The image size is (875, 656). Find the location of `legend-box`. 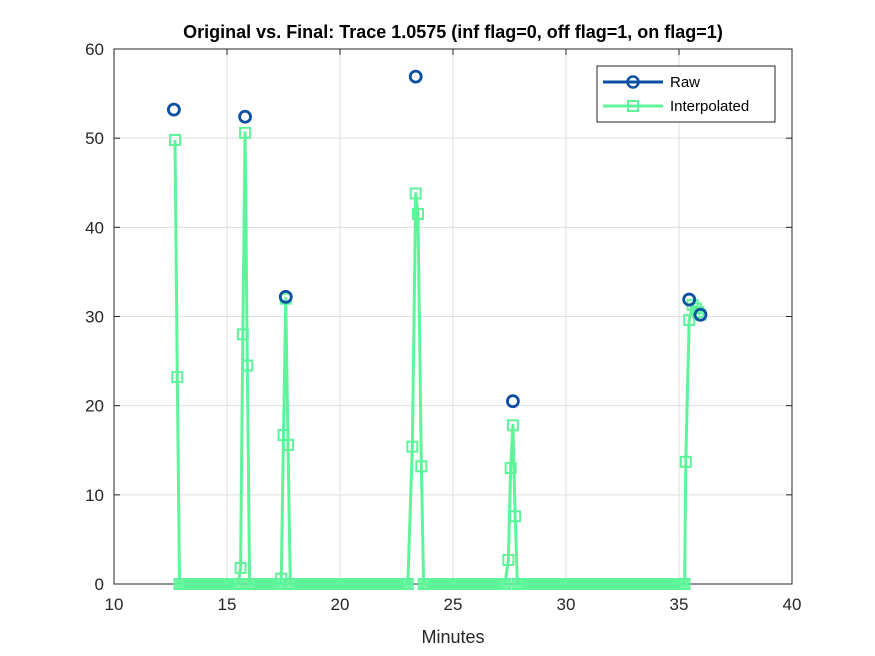

legend-box is located at coordinates (686, 94).